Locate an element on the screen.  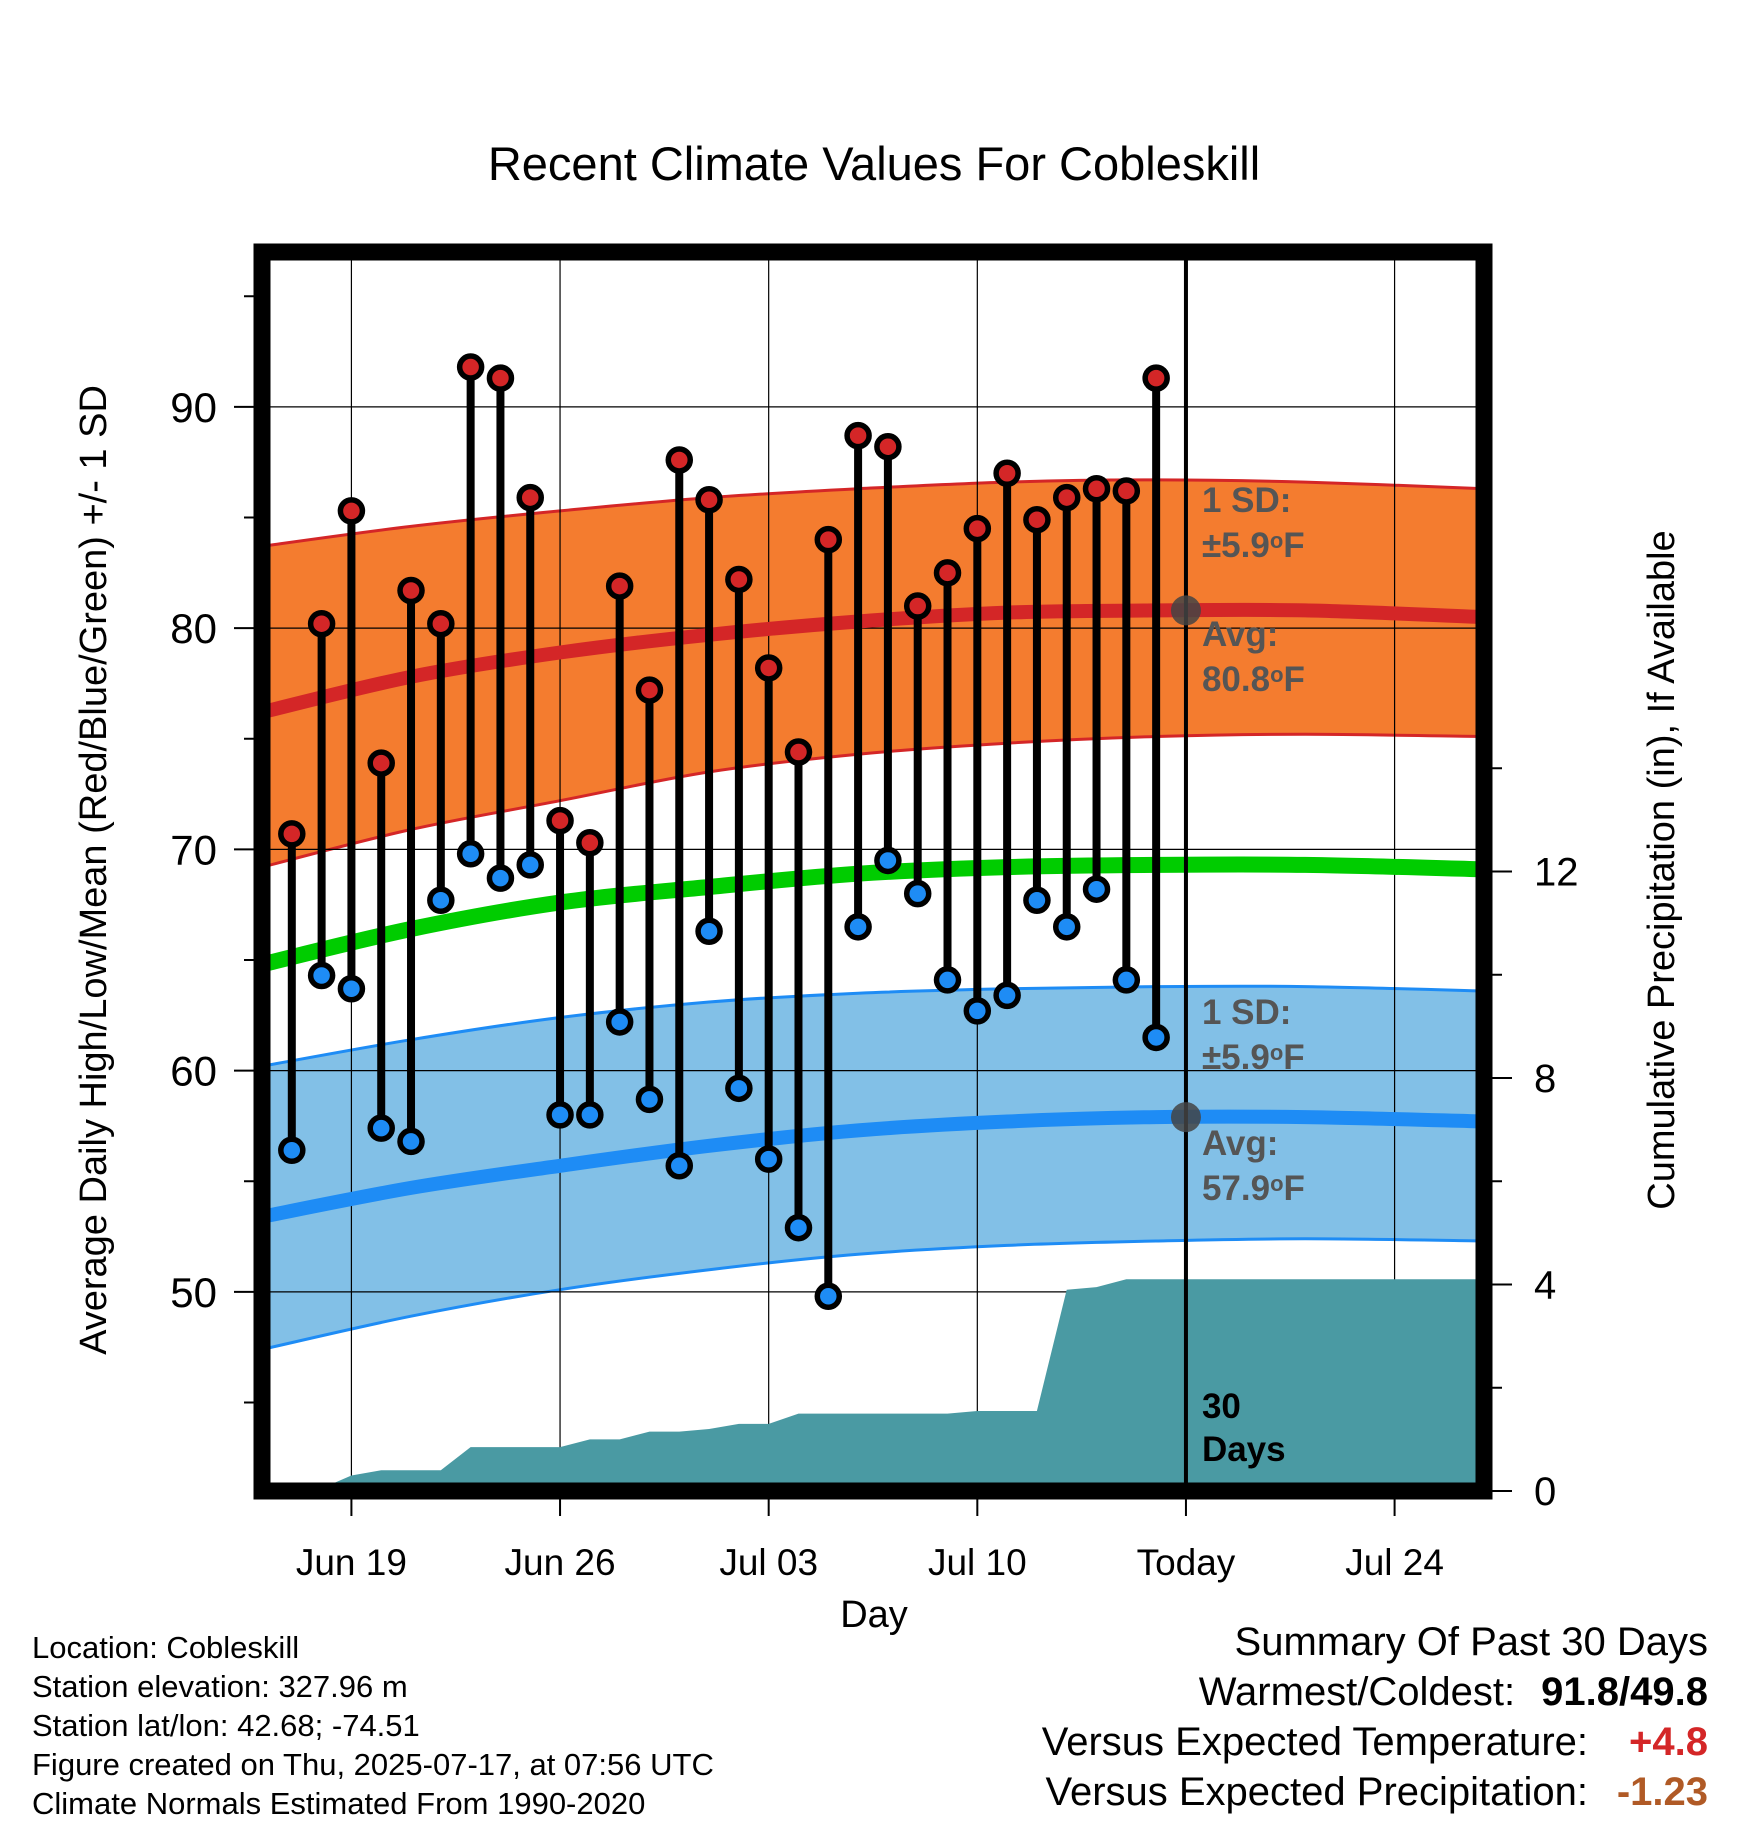
y-tick-label: 90 is located at coordinates (193, 407).